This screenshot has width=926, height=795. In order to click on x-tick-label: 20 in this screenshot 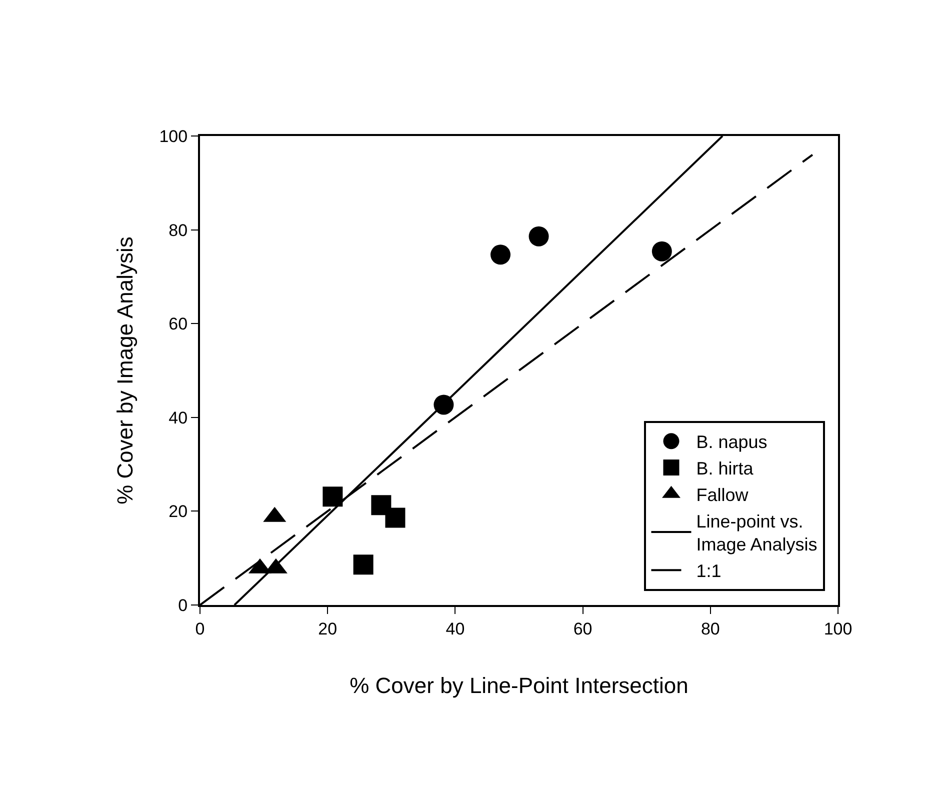, I will do `click(328, 628)`.